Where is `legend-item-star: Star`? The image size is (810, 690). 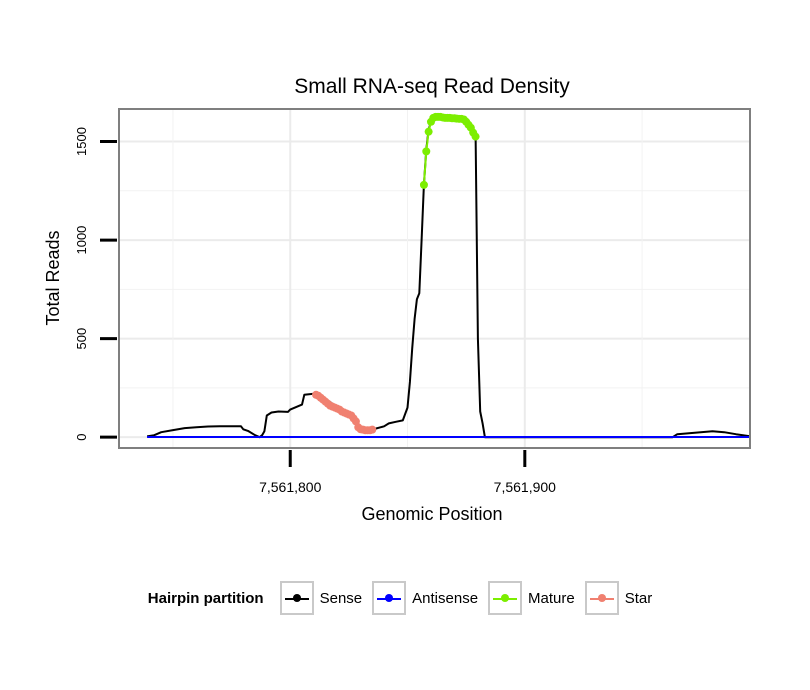 legend-item-star: Star is located at coordinates (620, 598).